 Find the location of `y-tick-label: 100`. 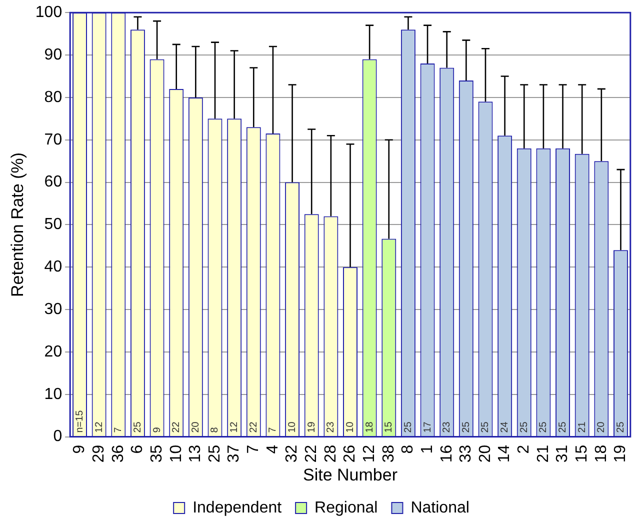

y-tick-label: 100 is located at coordinates (48, 13).